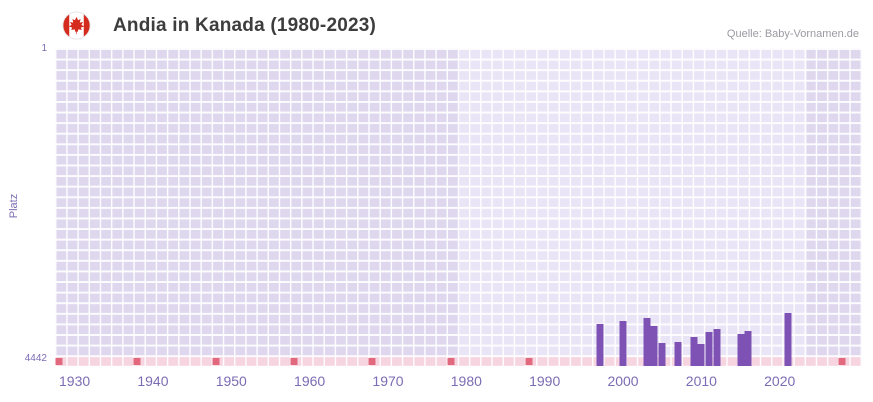 This screenshot has width=873, height=402. I want to click on canada-flag-svg, so click(76, 25).